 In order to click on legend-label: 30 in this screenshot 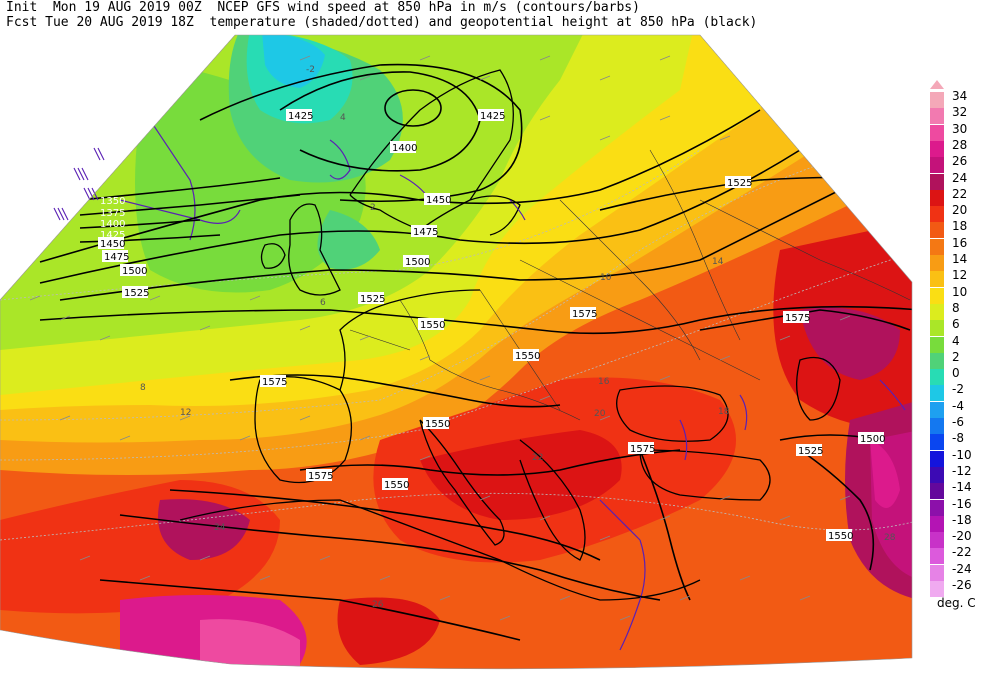, I will do `click(960, 128)`.